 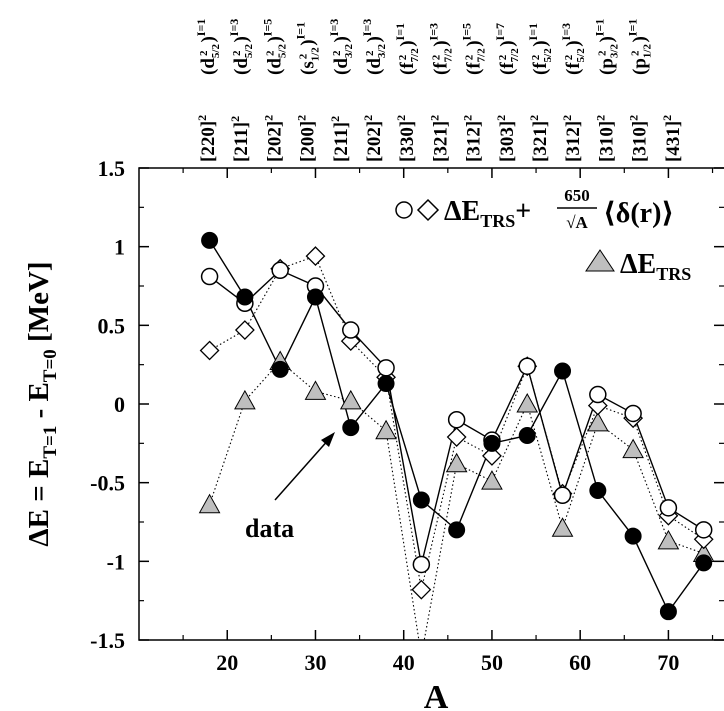 What do you see at coordinates (507, 49) in the screenshot?
I see `top-orbital-text: (f7/22)I=7` at bounding box center [507, 49].